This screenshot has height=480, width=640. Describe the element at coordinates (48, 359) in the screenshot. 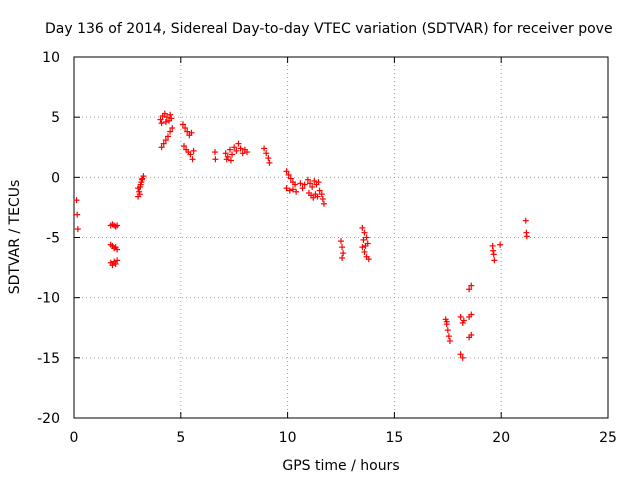

I see `y-tick-label: -15` at that location.